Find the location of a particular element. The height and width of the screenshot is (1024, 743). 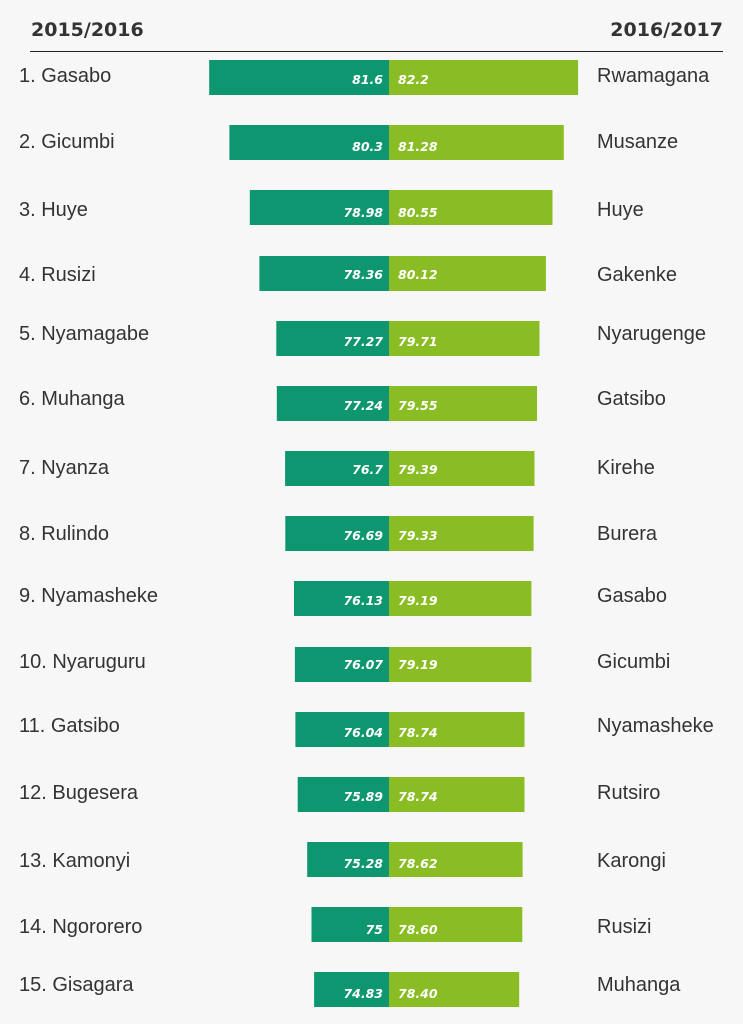

district-label-2016-2017: Huye is located at coordinates (620, 210).